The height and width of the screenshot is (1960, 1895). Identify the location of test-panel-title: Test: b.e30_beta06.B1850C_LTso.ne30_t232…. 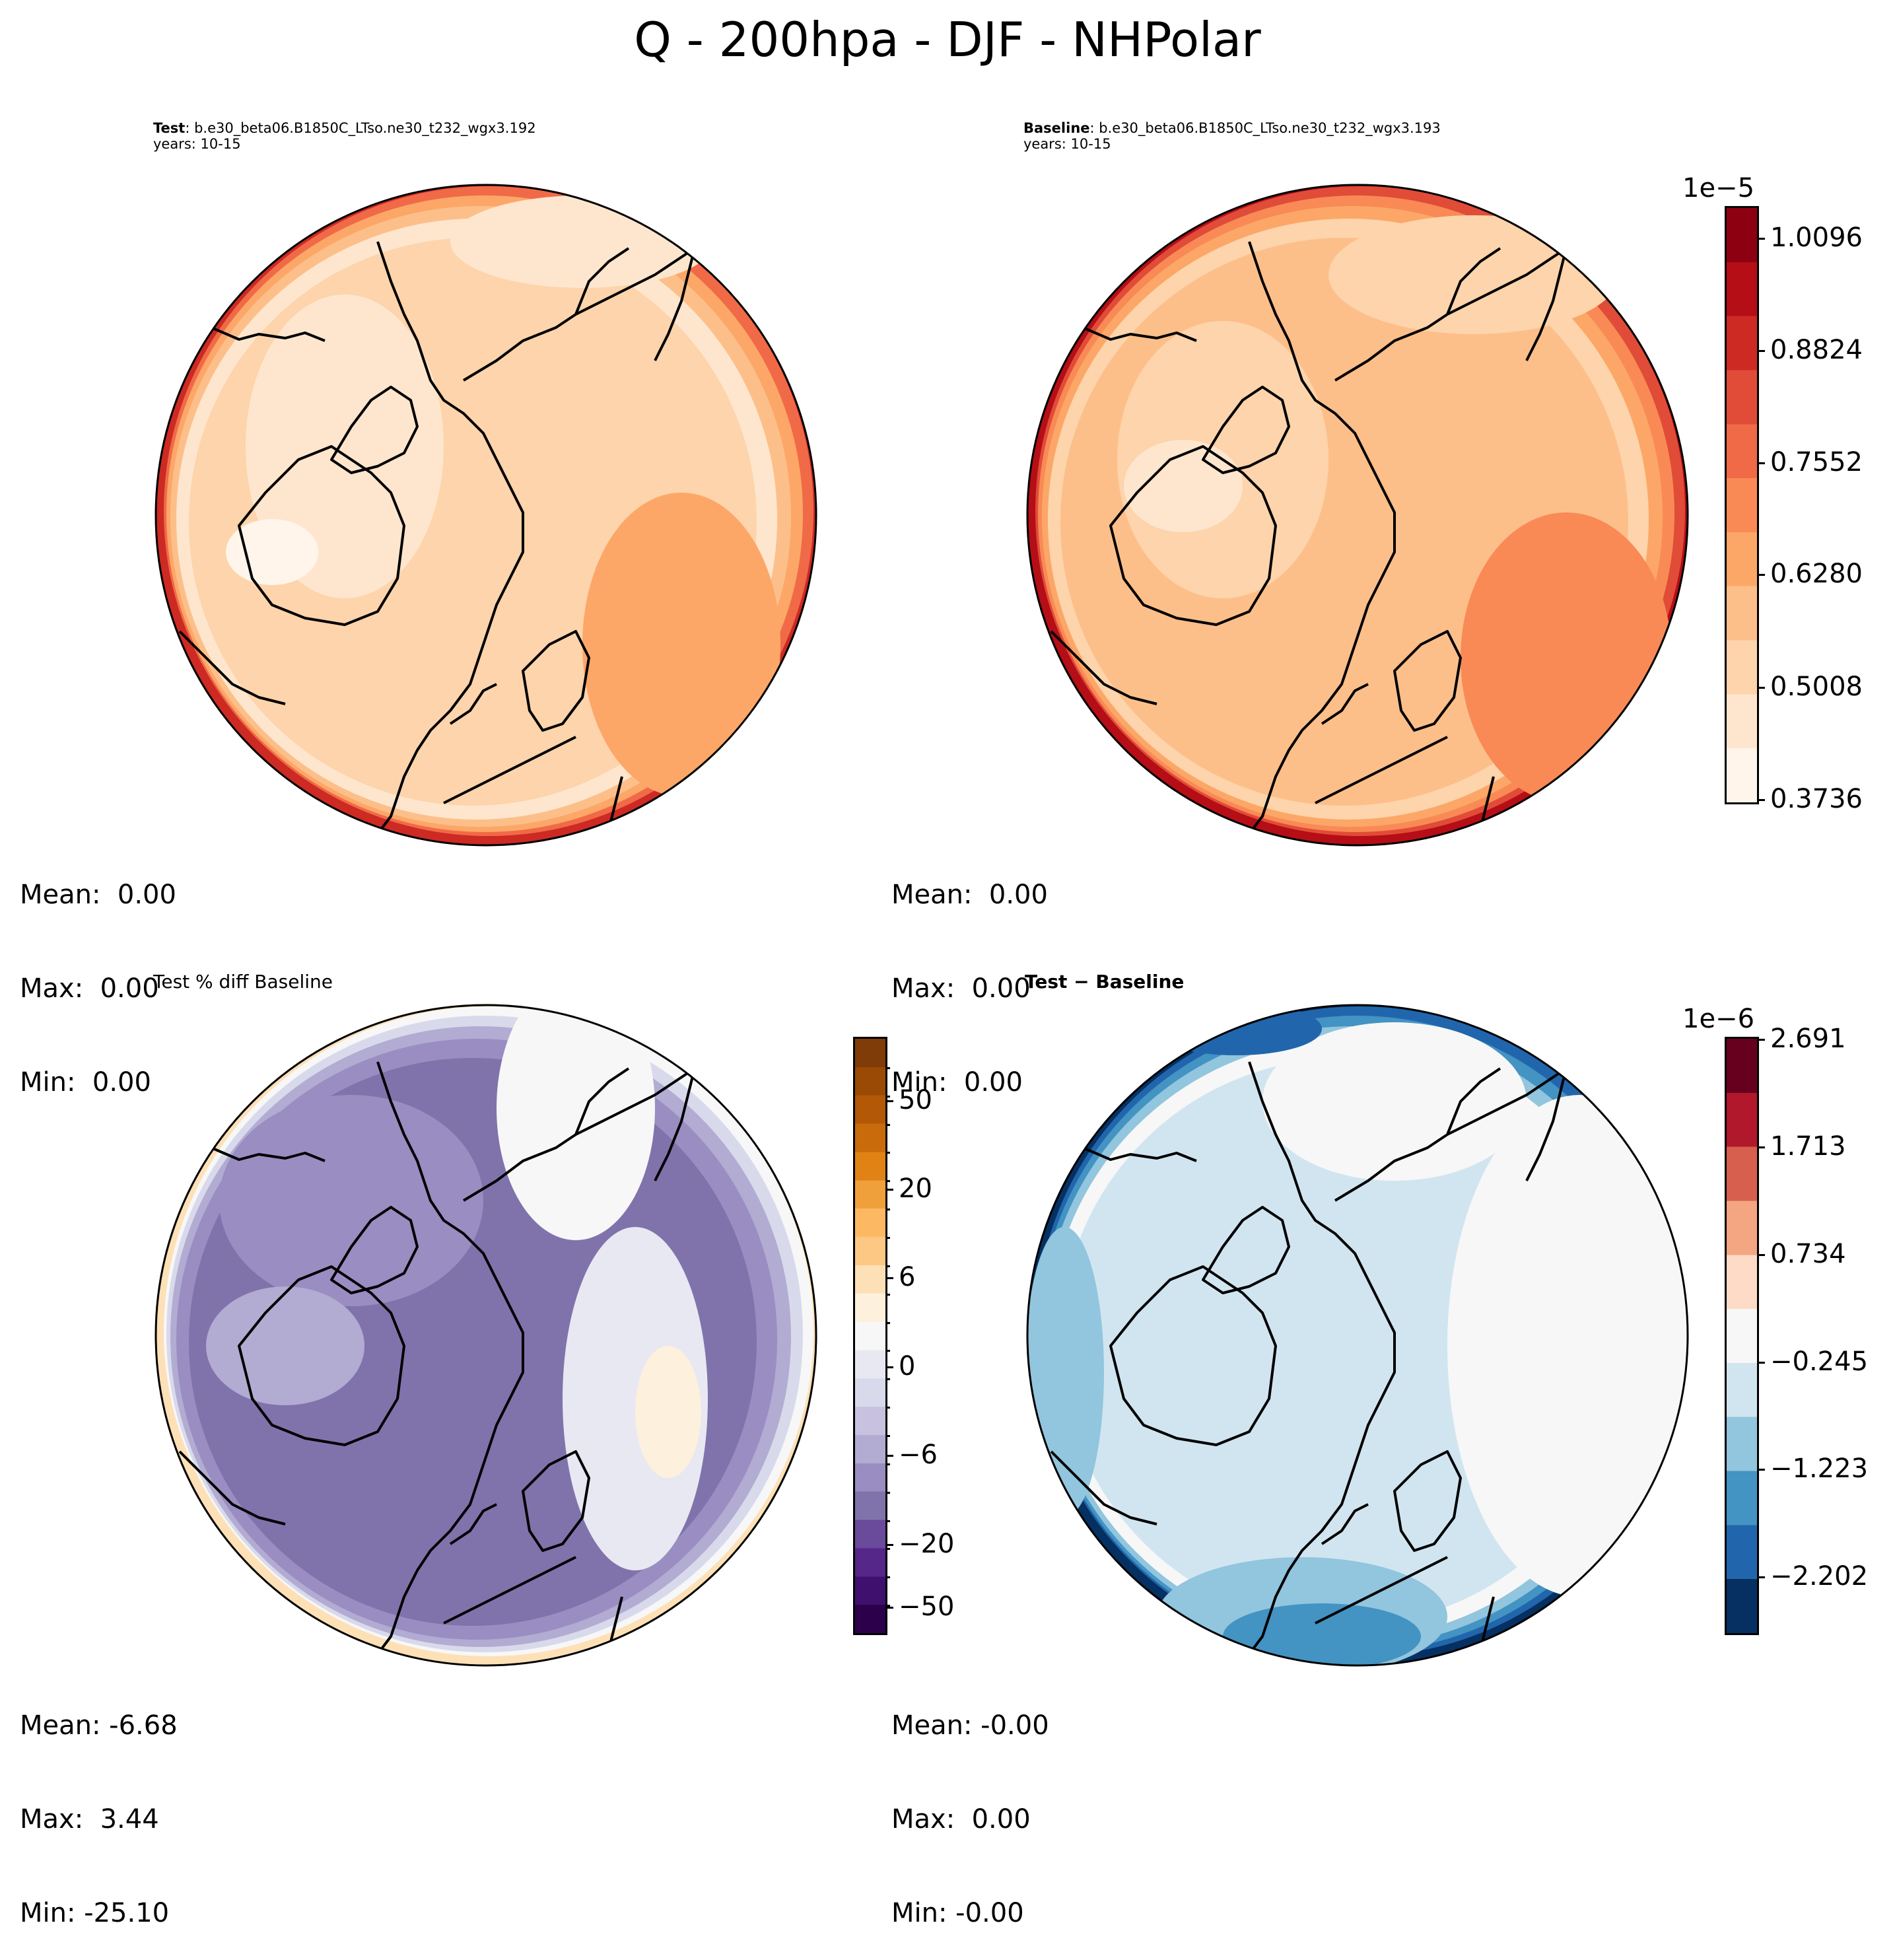
(344, 136).